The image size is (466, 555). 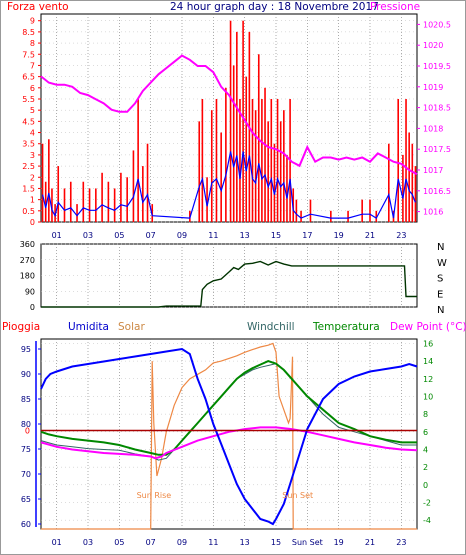 What do you see at coordinates (274, 7) in the screenshot?
I see `chart-title: 24 hour graph day : 18 Novembre 2017` at bounding box center [274, 7].